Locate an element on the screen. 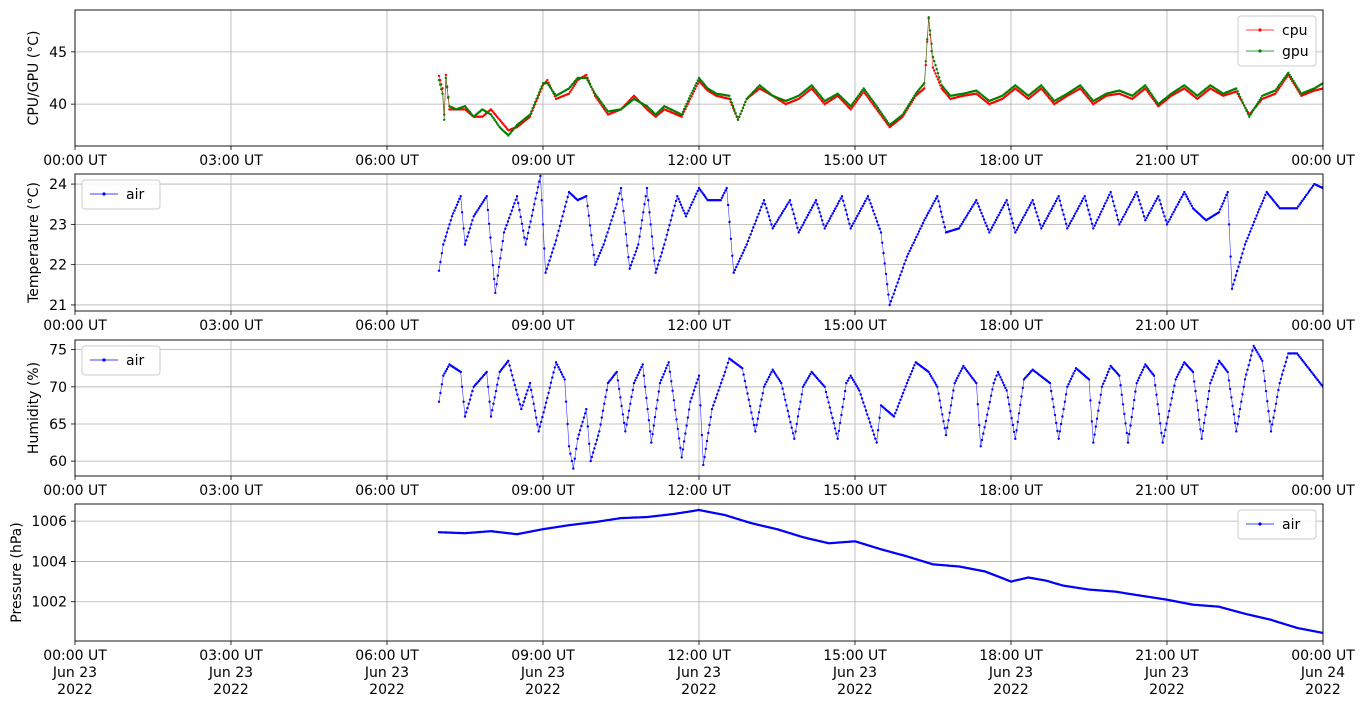  y-tick-label: 23 is located at coordinates (58, 225).